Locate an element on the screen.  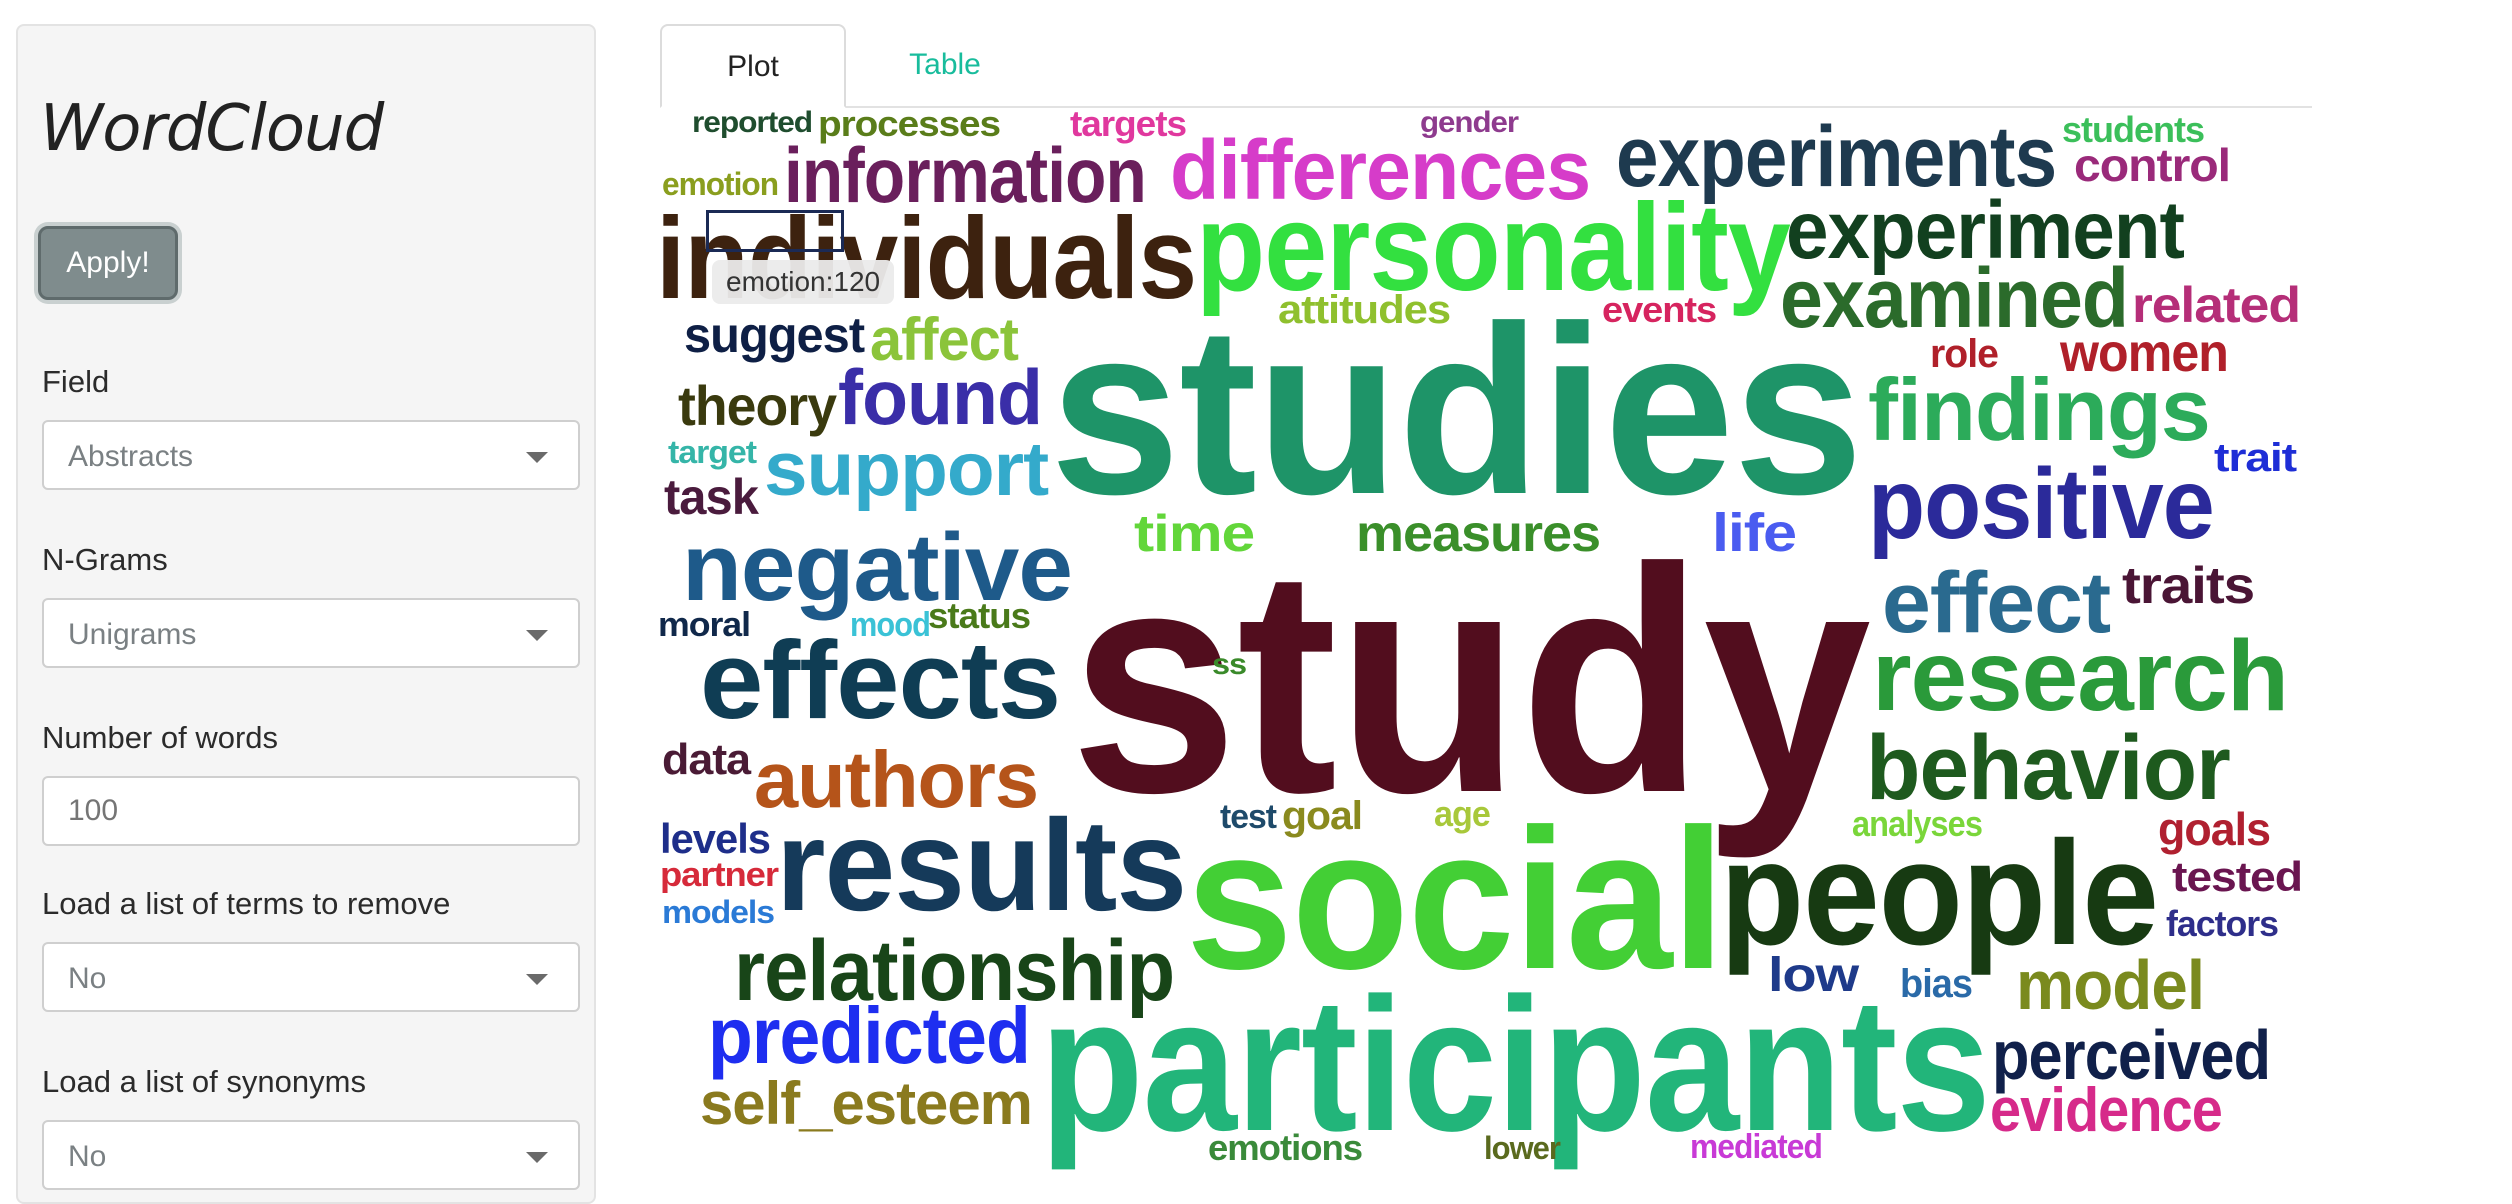
cloud-word-theory: theory is located at coordinates (757, 405).